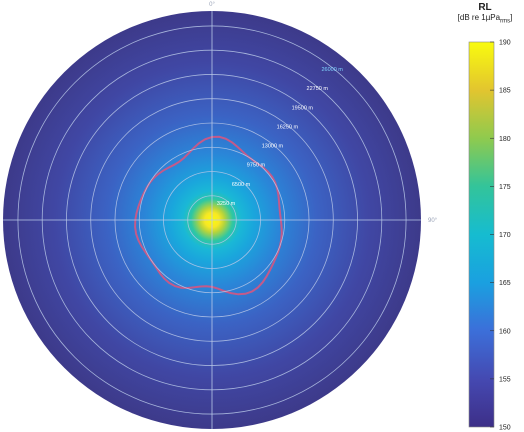 This screenshot has width=524, height=432. Describe the element at coordinates (332, 70) in the screenshot. I see `range-ring-label: 26000 m` at that location.